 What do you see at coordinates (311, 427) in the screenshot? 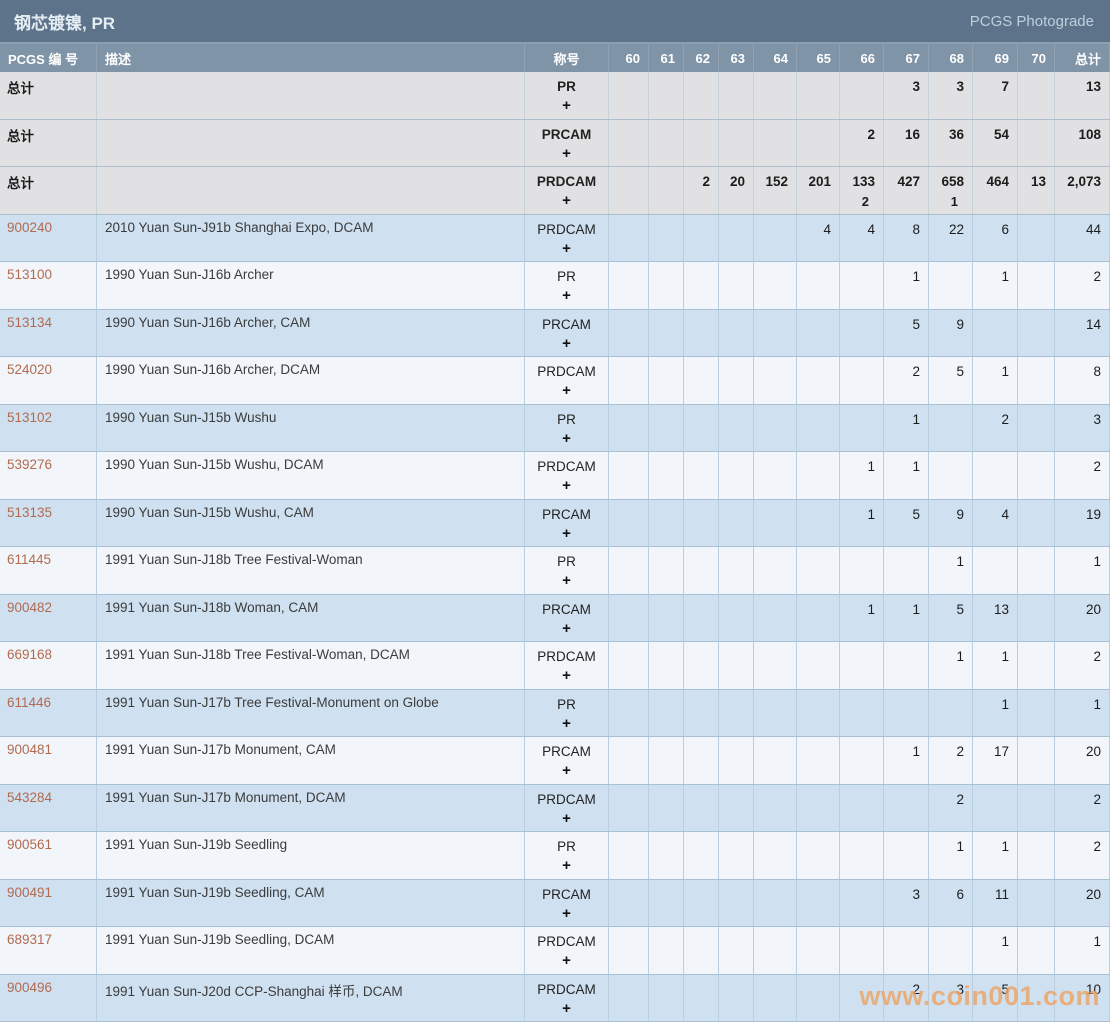
I see `description-cell: 1990 Yuan Sun-J15b Wushu` at bounding box center [311, 427].